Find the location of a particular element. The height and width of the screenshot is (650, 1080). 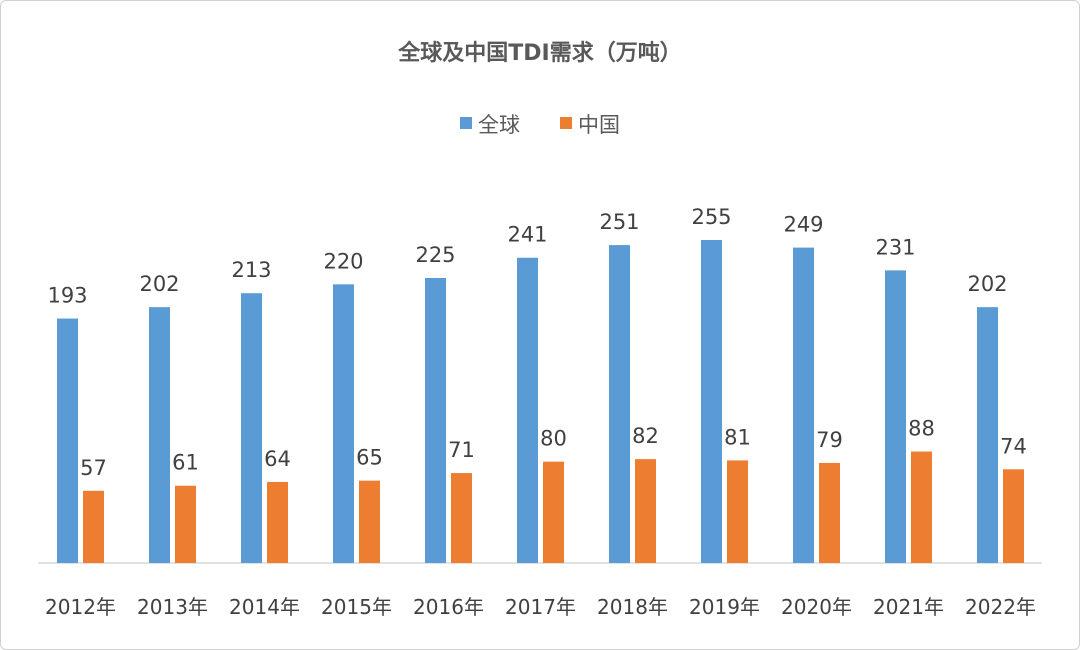

legend-label: 全球 is located at coordinates (499, 125).